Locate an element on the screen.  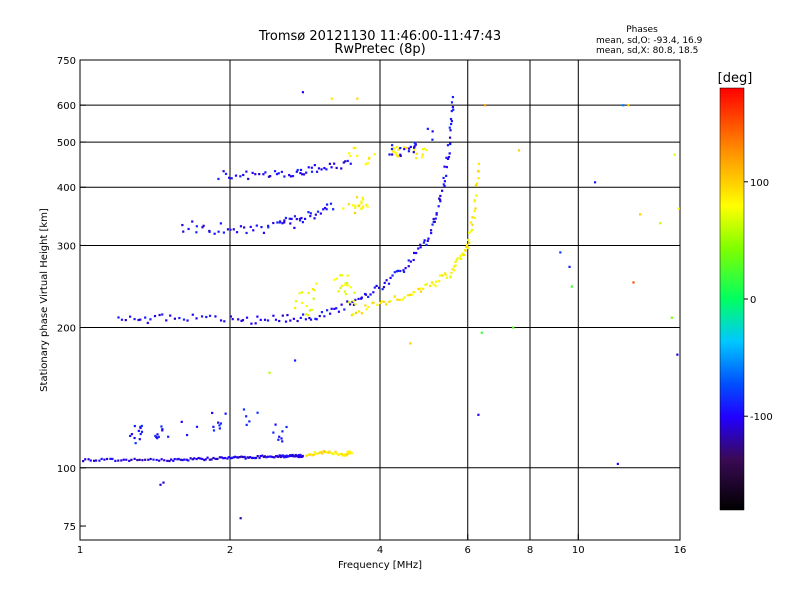
chart-title-line1: Tromsø 20121130 11:46:00-11:47:43 is located at coordinates (379, 36).